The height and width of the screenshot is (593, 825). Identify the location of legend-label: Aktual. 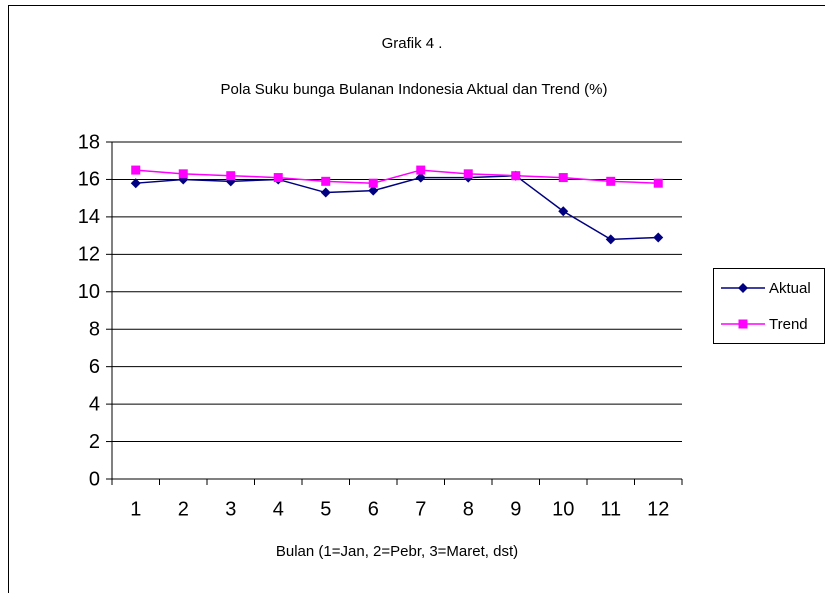
(790, 288).